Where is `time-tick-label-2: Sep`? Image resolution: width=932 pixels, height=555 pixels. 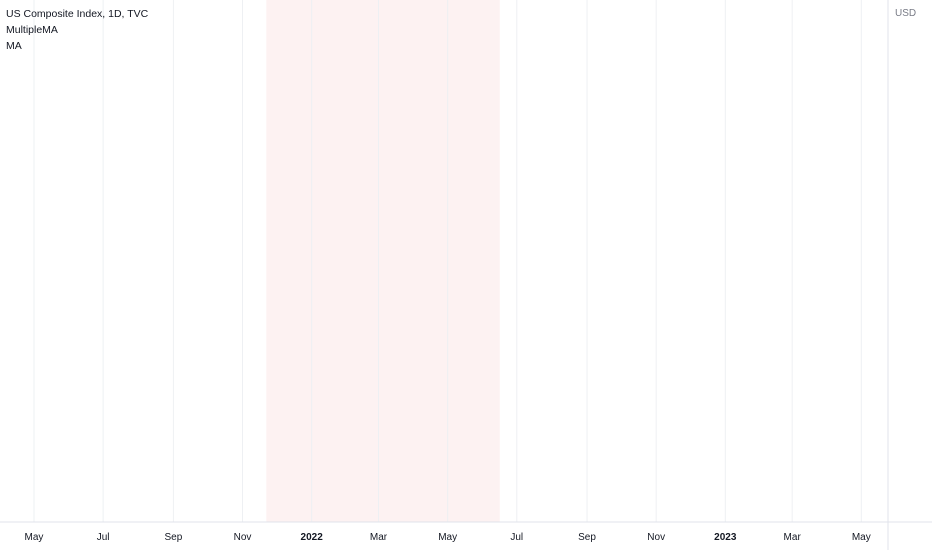 time-tick-label-2: Sep is located at coordinates (173, 537).